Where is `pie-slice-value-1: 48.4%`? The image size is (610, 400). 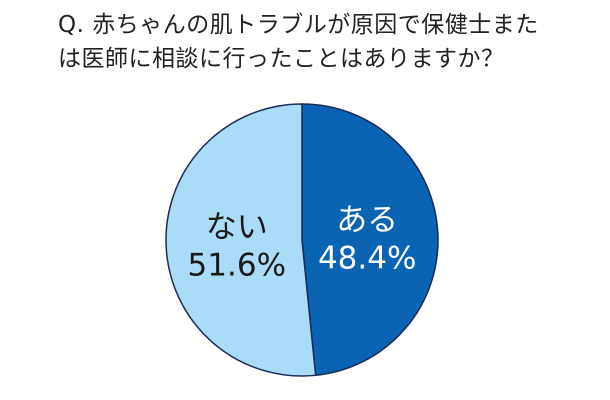
pie-slice-value-1: 48.4% is located at coordinates (367, 259).